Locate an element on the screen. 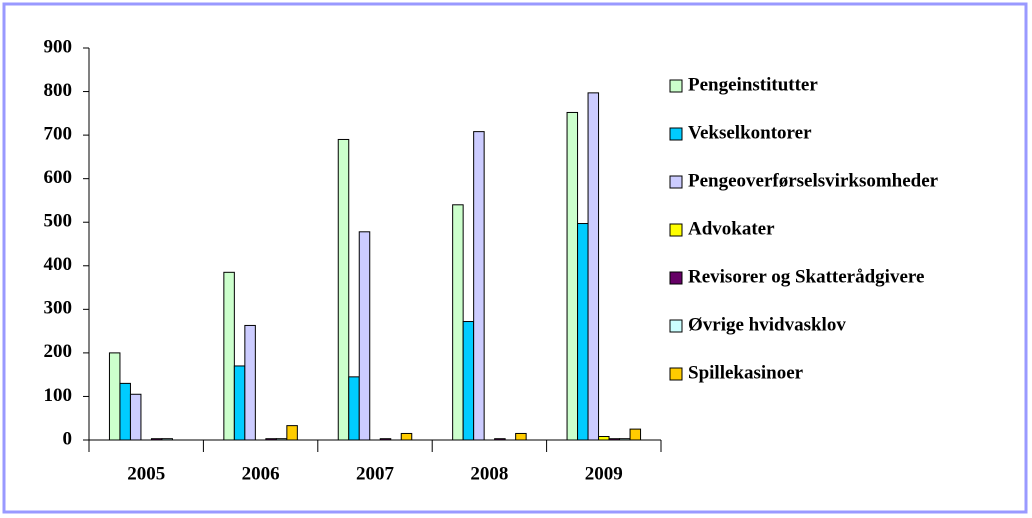 This screenshot has width=1032, height=518. y-tick-label: 100 is located at coordinates (58, 395).